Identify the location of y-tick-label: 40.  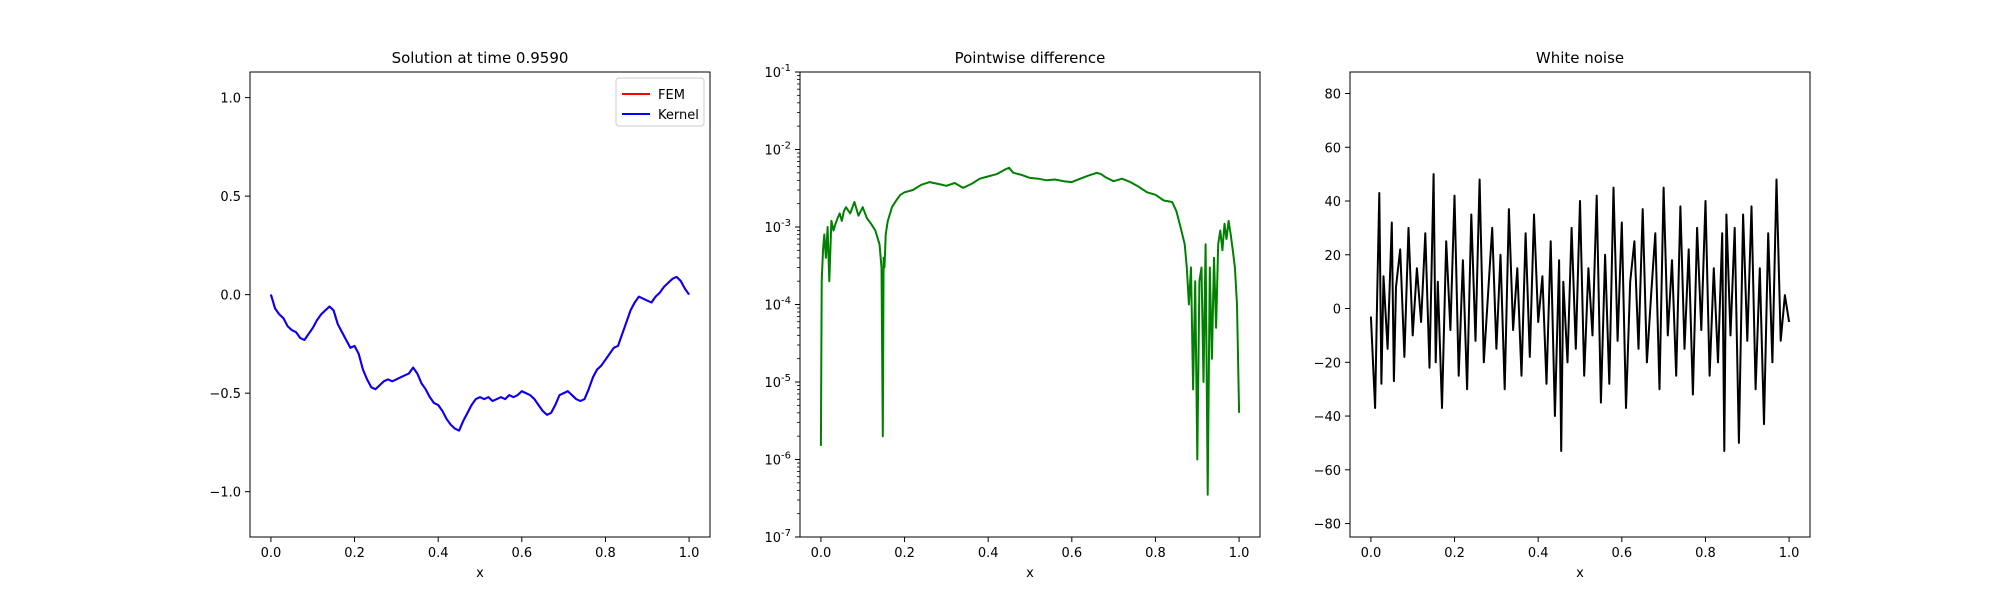
(1332, 202).